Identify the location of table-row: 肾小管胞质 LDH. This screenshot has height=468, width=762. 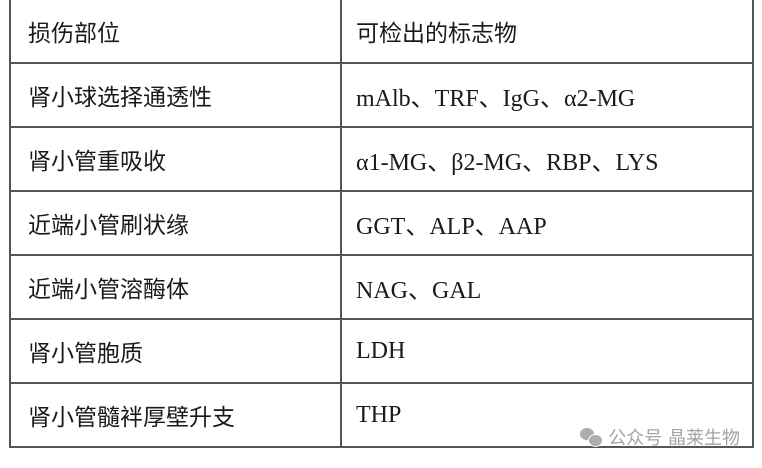
(381, 351).